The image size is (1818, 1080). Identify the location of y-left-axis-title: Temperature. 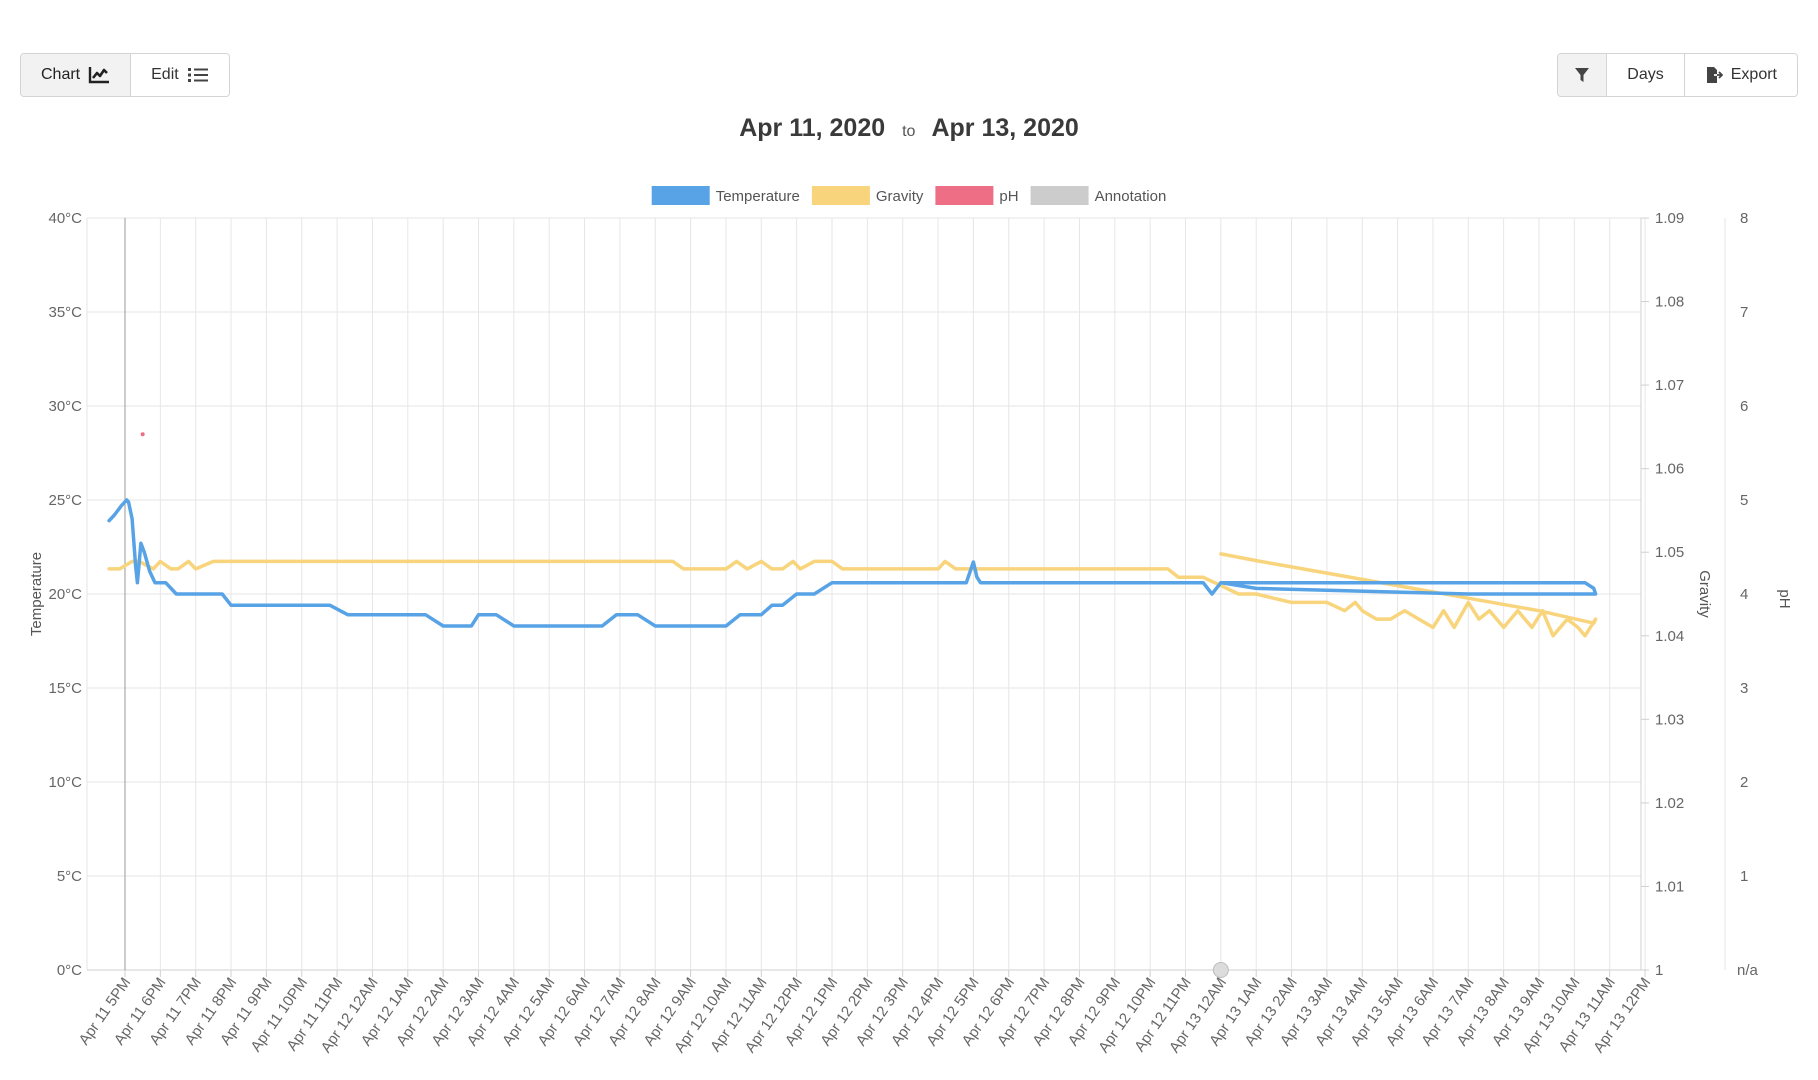
(36, 594).